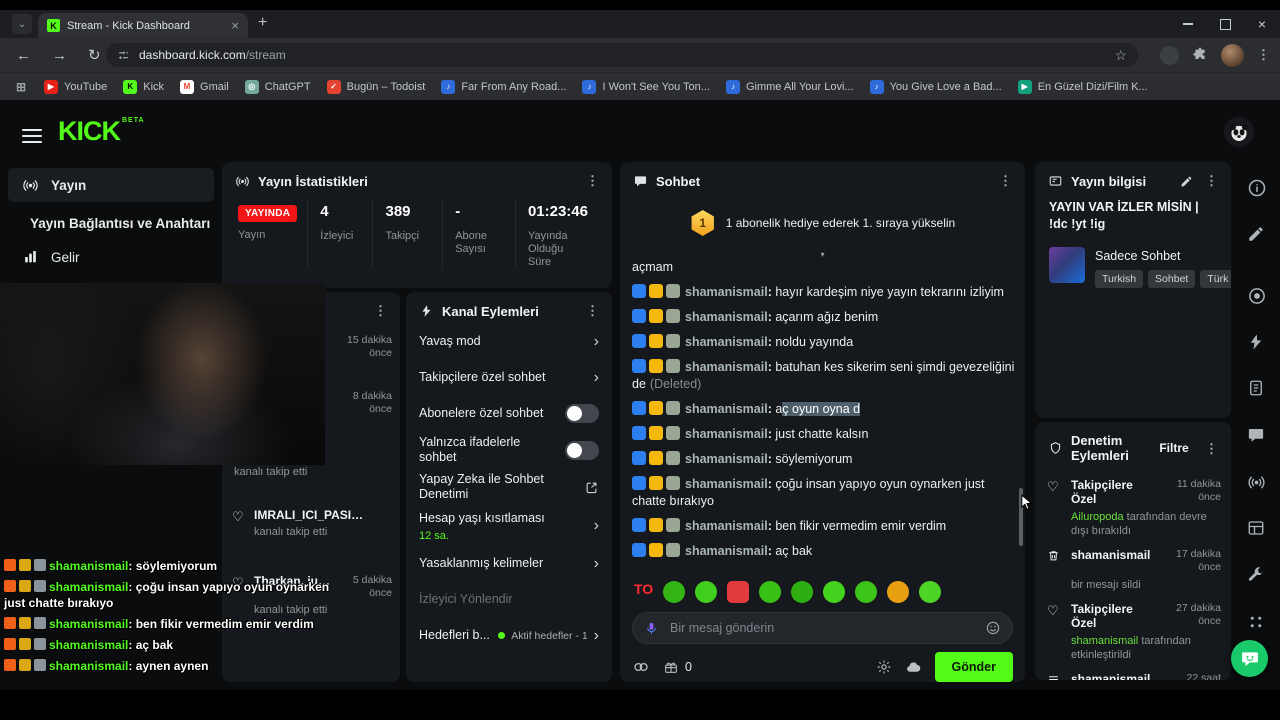 This screenshot has width=1280, height=720. Describe the element at coordinates (263, 22) in the screenshot. I see `new-tab-button: +` at that location.